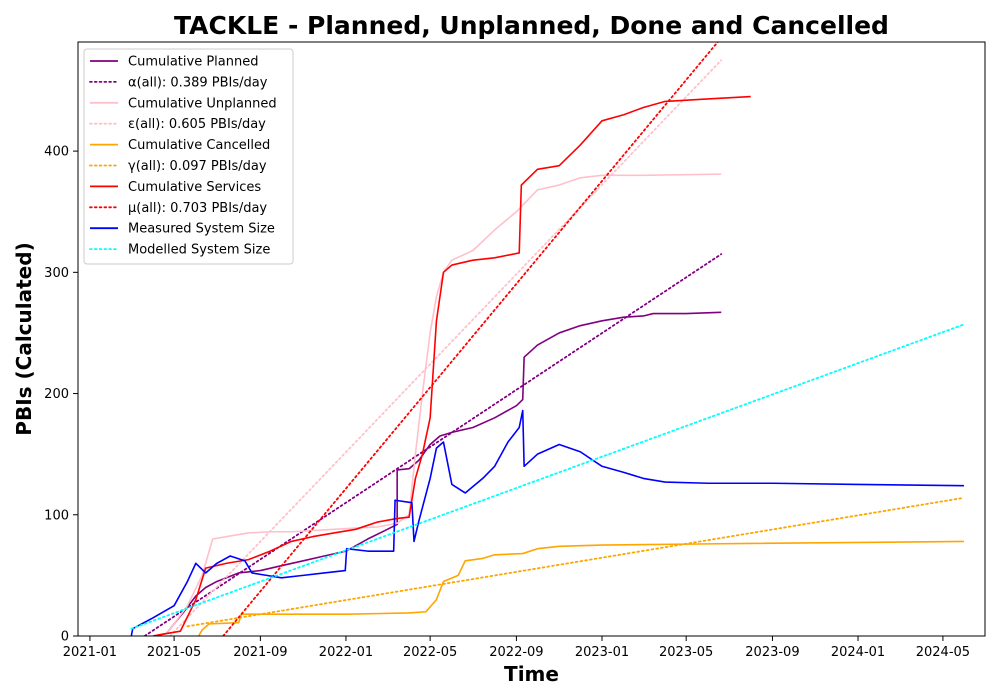 This screenshot has height=700, width=1000. Describe the element at coordinates (516, 652) in the screenshot. I see `x-tick-label: 2022-09` at that location.